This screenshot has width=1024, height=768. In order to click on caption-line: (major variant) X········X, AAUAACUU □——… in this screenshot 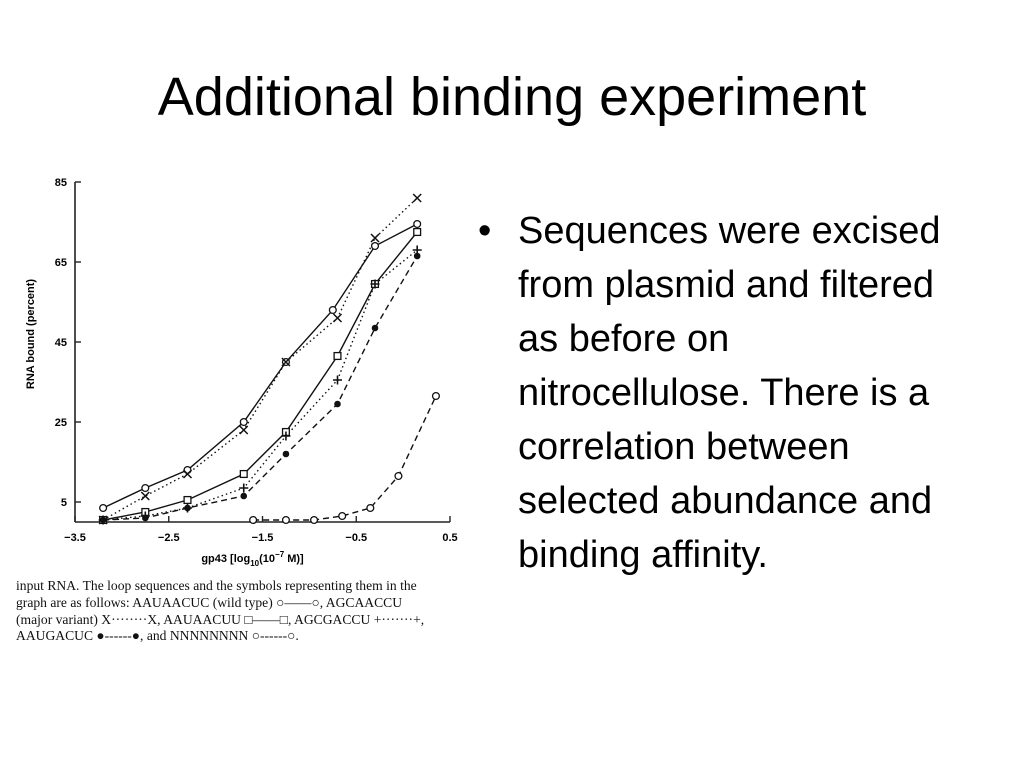, I will do `click(220, 619)`.